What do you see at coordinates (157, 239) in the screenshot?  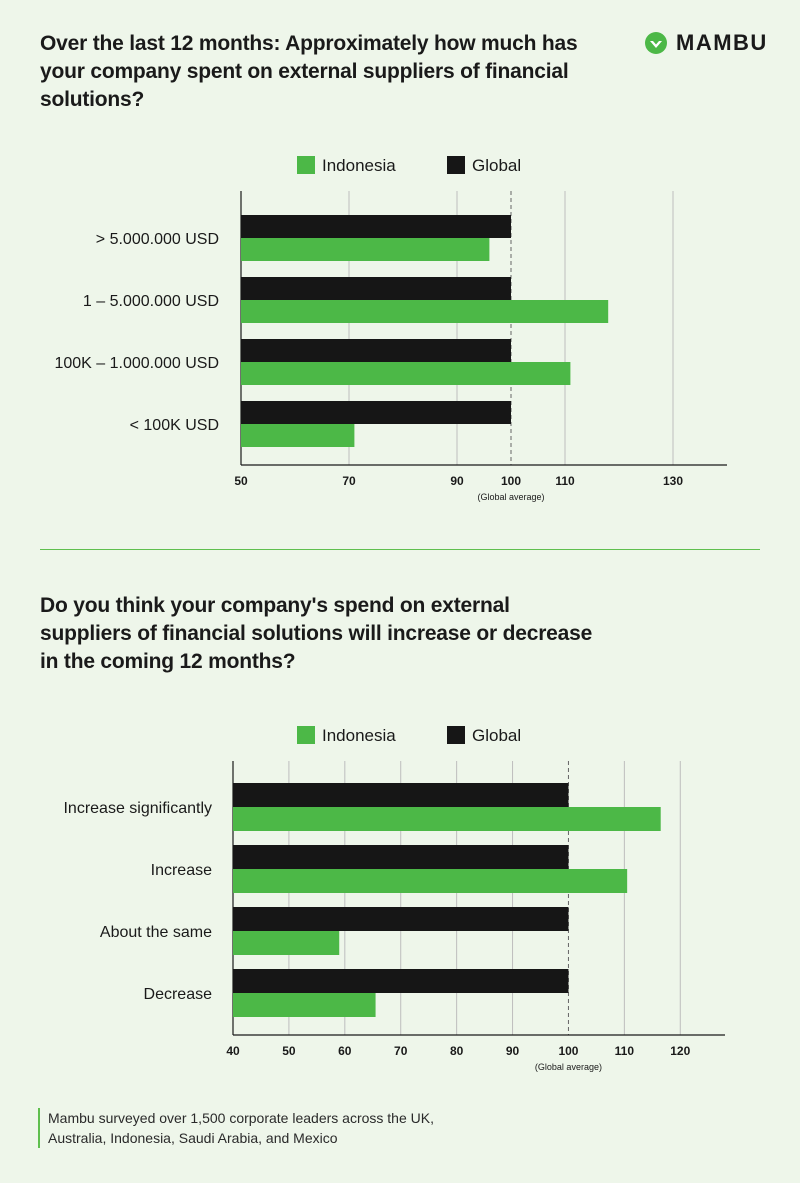 I see `category-label-5-000-000-usd: > 5.000.000 USD` at bounding box center [157, 239].